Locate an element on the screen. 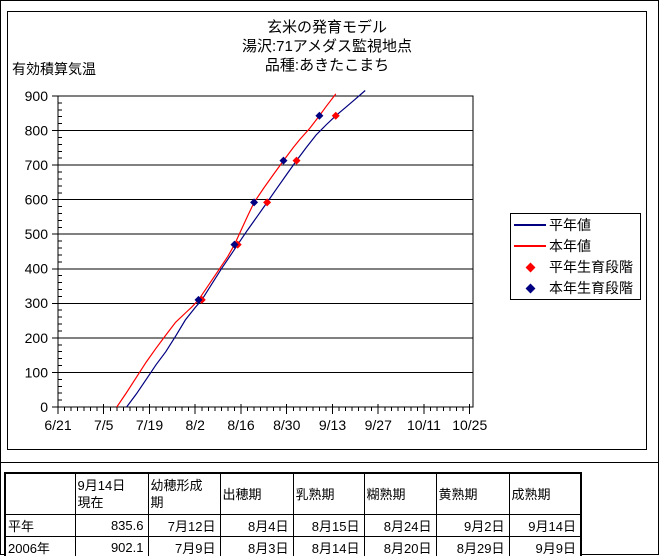  legend: 平年値 本年値 平年生育段階 本年生育段階 is located at coordinates (575, 256).